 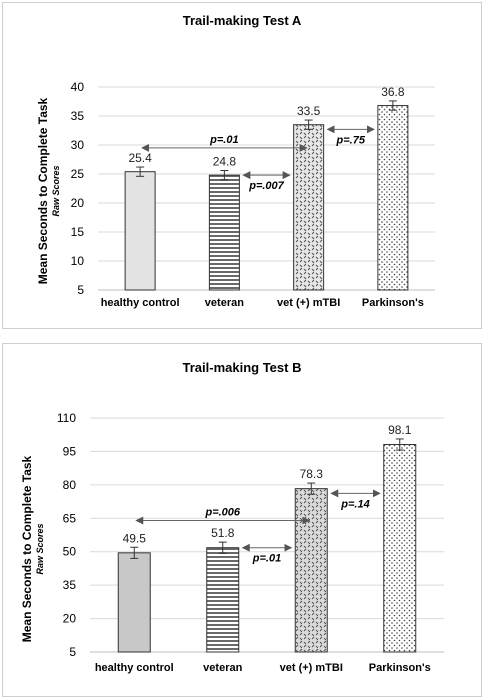 What do you see at coordinates (266, 186) in the screenshot?
I see `p-value-label: p=.007` at bounding box center [266, 186].